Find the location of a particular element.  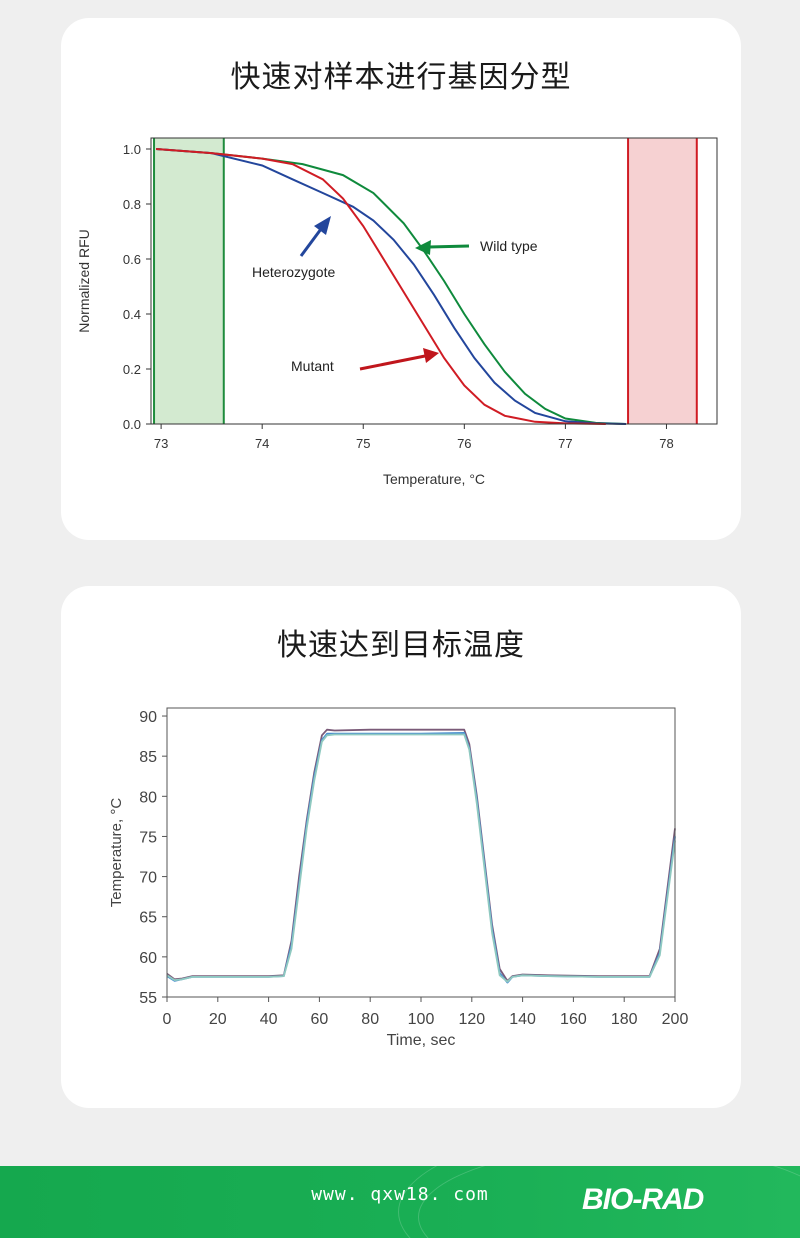

x-tick-label: 180 is located at coordinates (624, 1019).